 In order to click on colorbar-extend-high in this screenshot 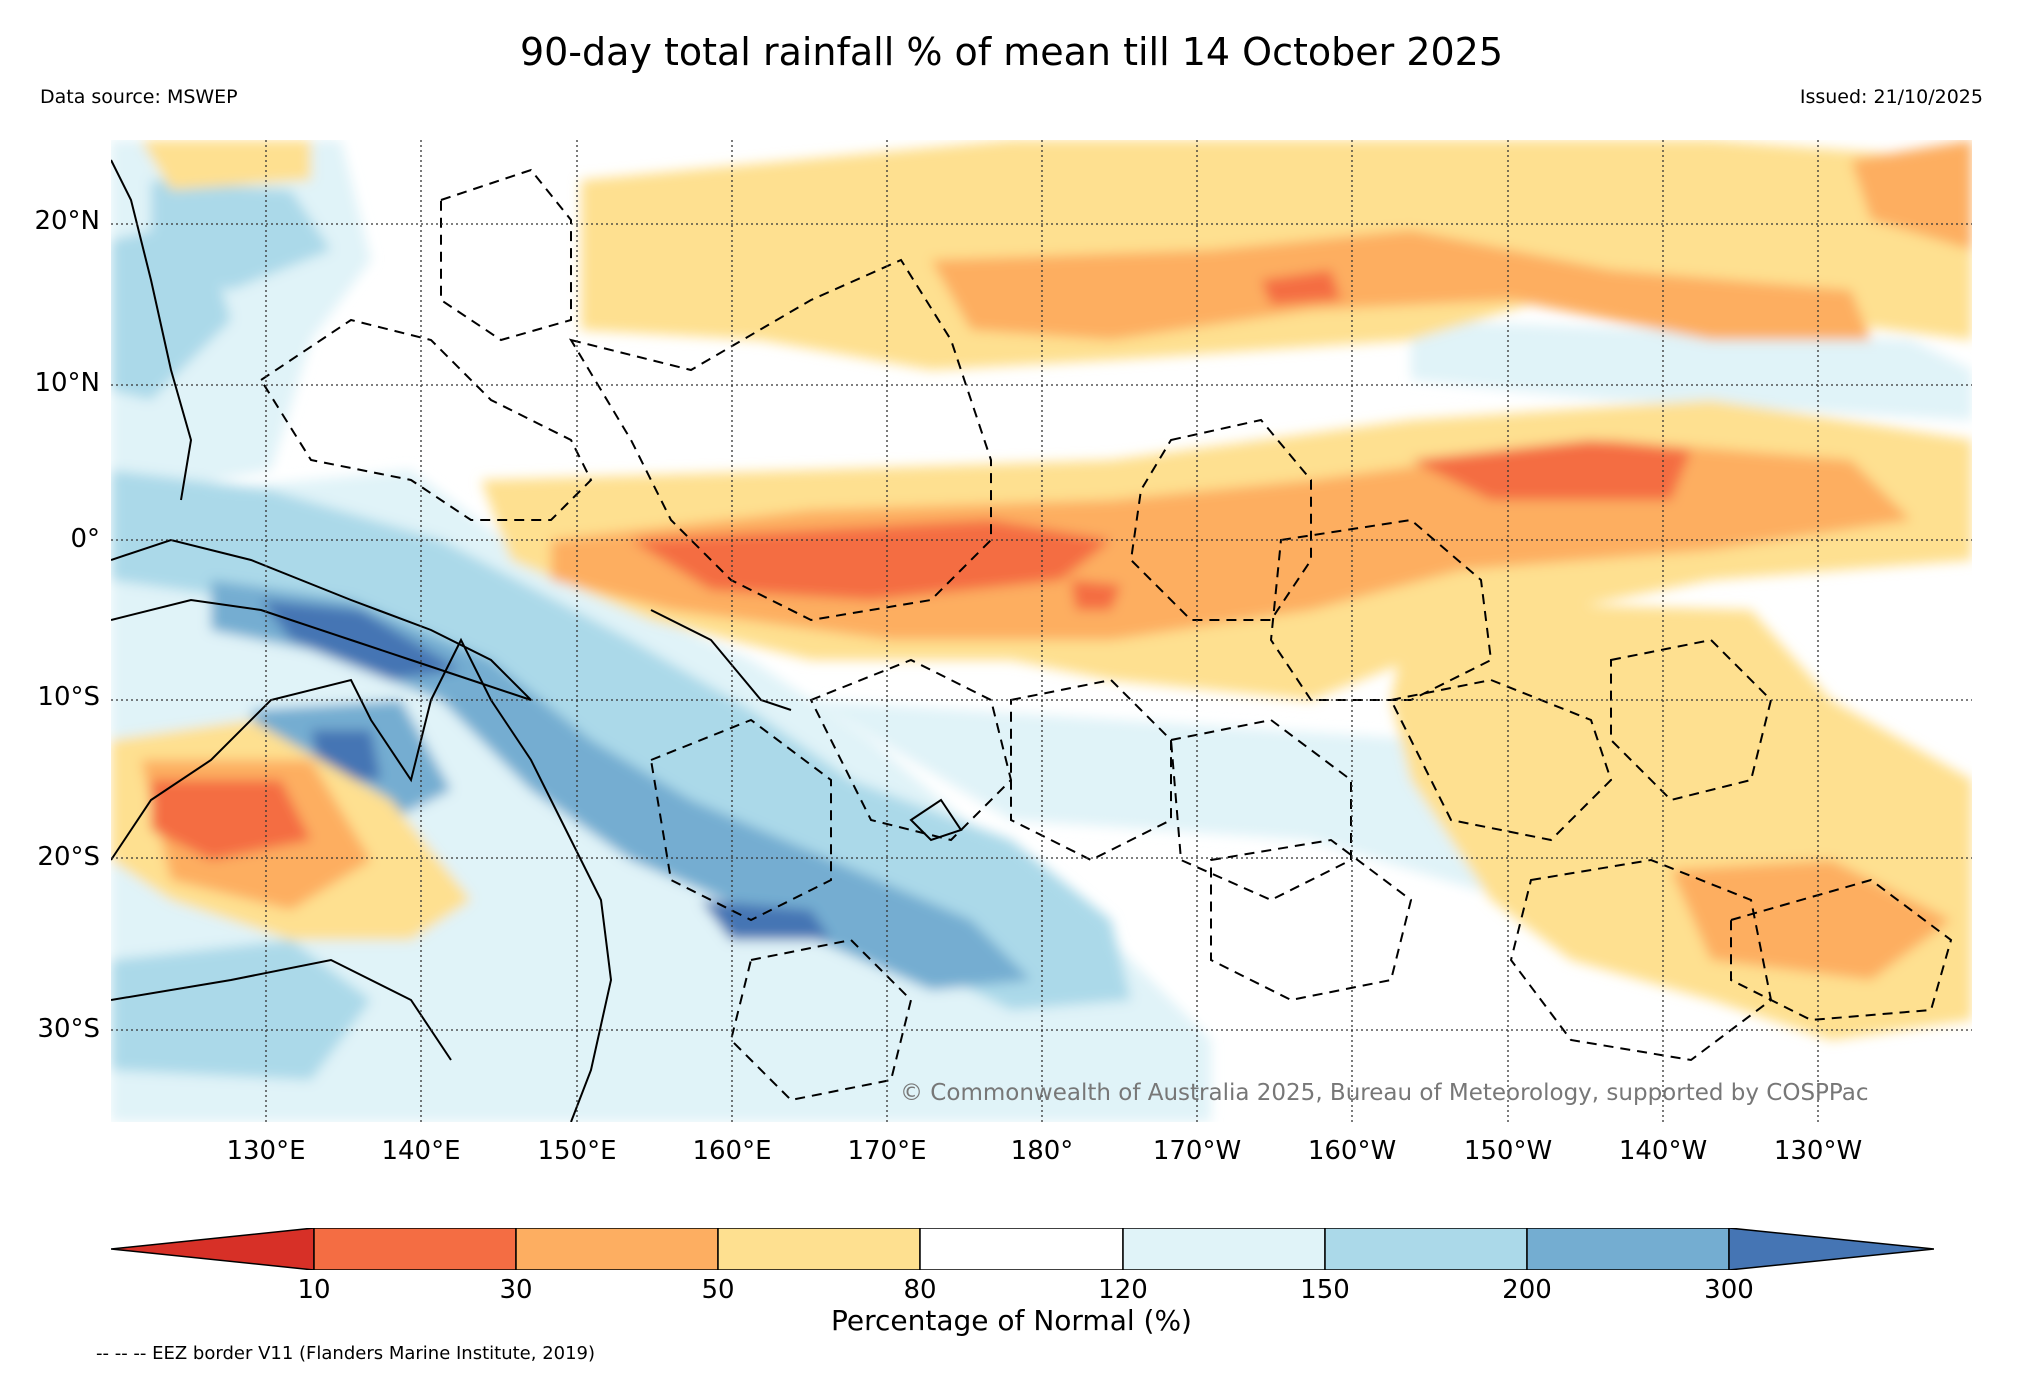, I will do `click(1831, 1249)`.